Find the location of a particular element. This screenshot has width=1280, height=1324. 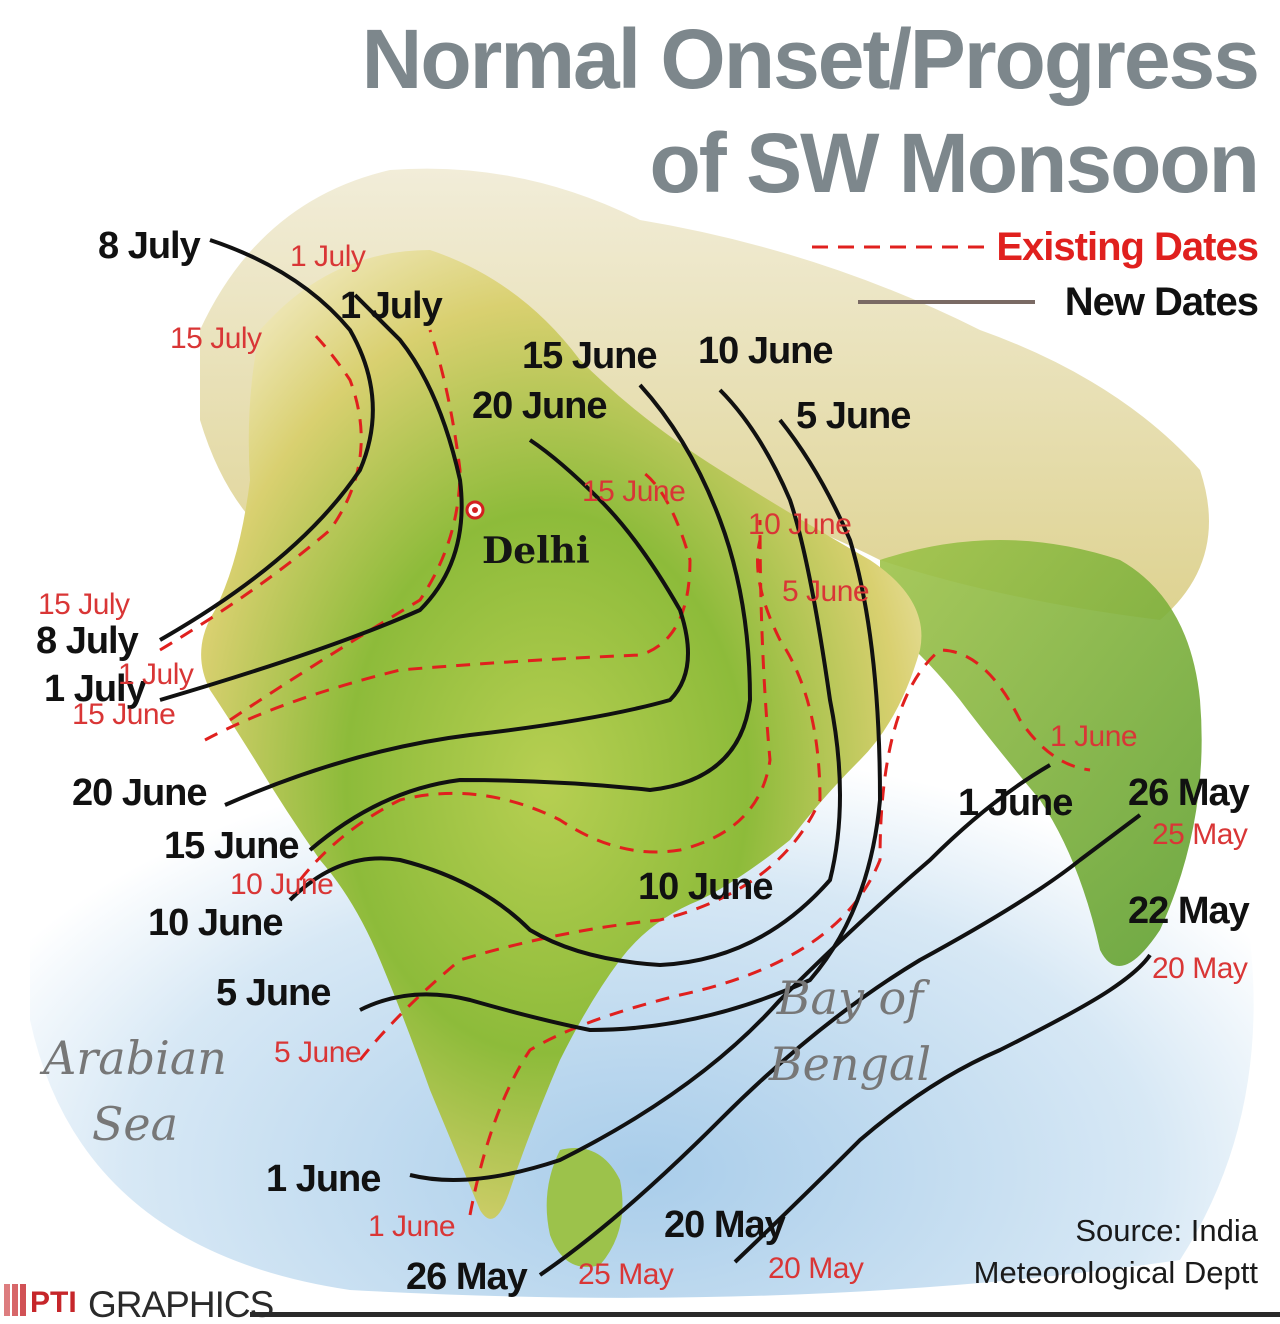

legend-existing-label: Existing Dates is located at coordinates (1127, 247).